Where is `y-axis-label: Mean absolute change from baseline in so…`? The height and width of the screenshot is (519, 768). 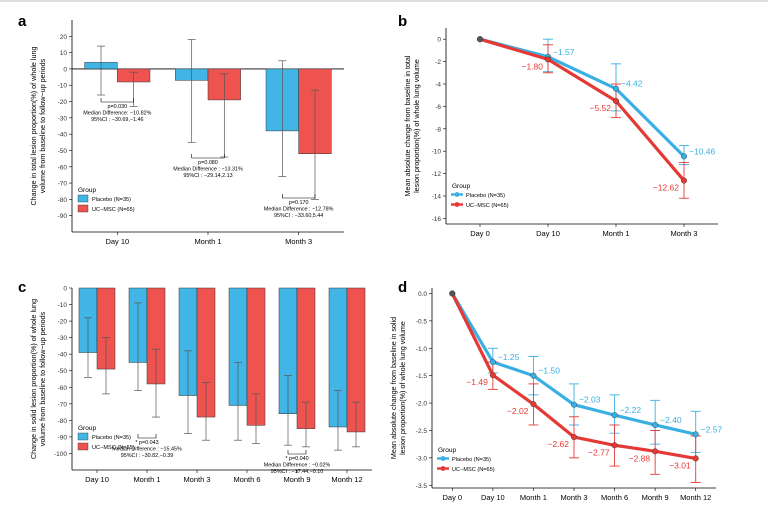
y-axis-label: Mean absolute change from baseline in so… is located at coordinates (398, 388).